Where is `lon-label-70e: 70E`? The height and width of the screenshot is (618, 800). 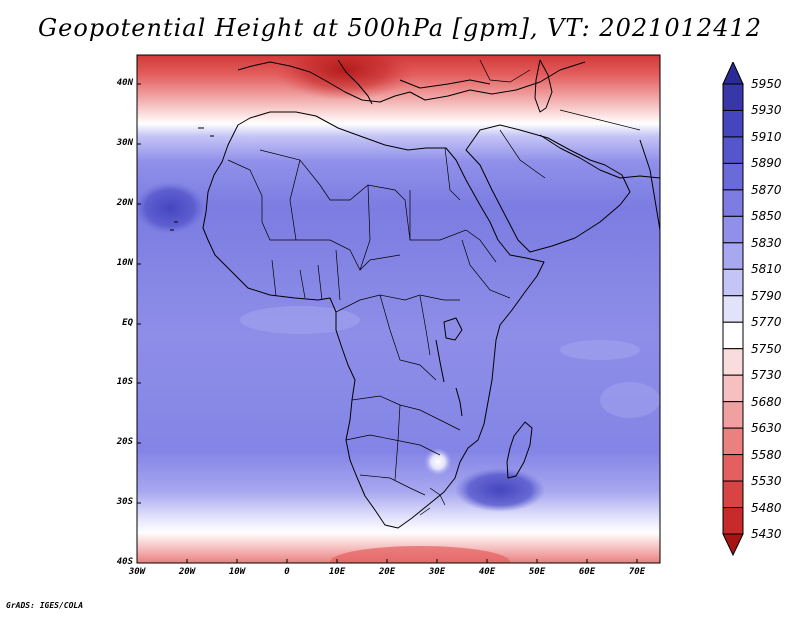 lon-label-70e: 70E is located at coordinates (637, 572).